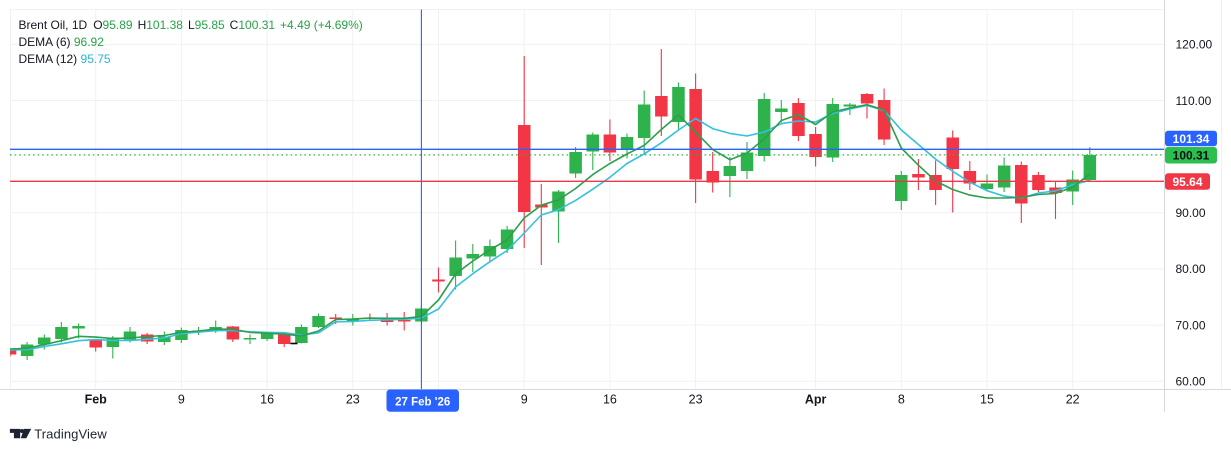 Image resolution: width=1231 pixels, height=457 pixels. Describe the element at coordinates (1191, 156) in the screenshot. I see `svg-text: 100.31` at that location.